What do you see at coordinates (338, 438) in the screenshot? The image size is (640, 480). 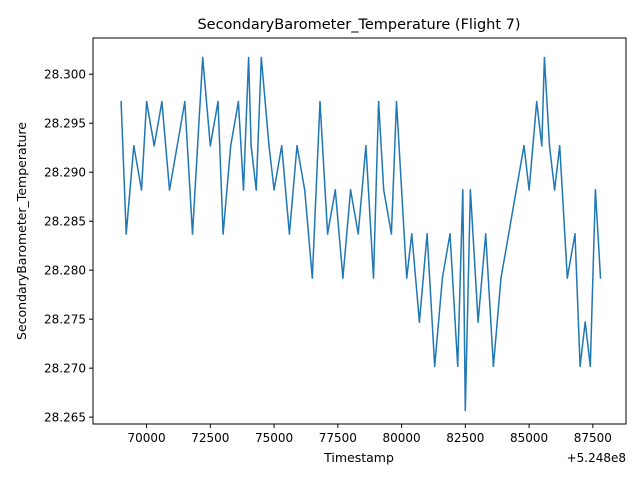 I see `x-tick-label: 77500` at bounding box center [338, 438].